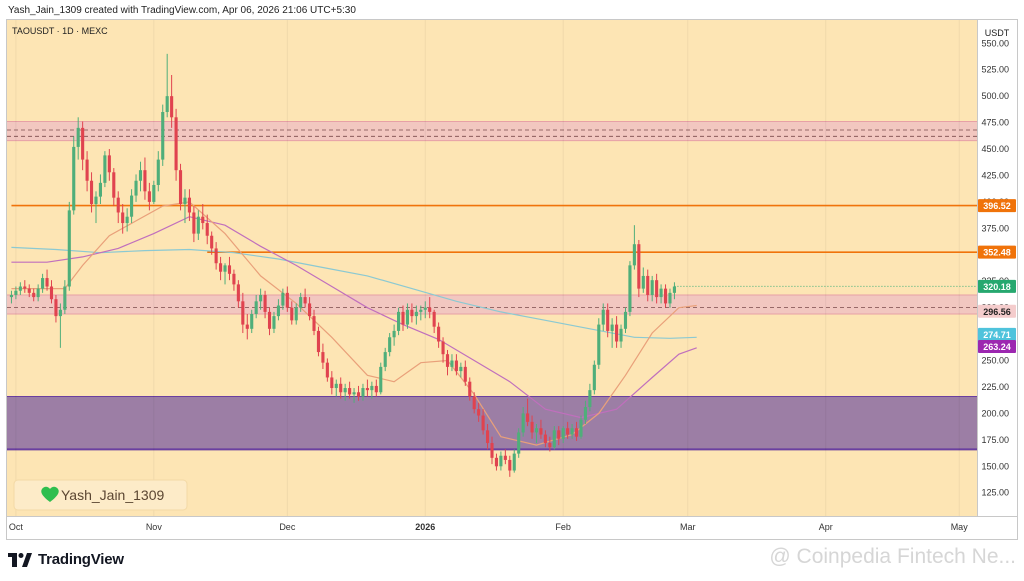 This screenshot has width=1024, height=581. What do you see at coordinates (512, 527) in the screenshot?
I see `time-axis-background` at bounding box center [512, 527].